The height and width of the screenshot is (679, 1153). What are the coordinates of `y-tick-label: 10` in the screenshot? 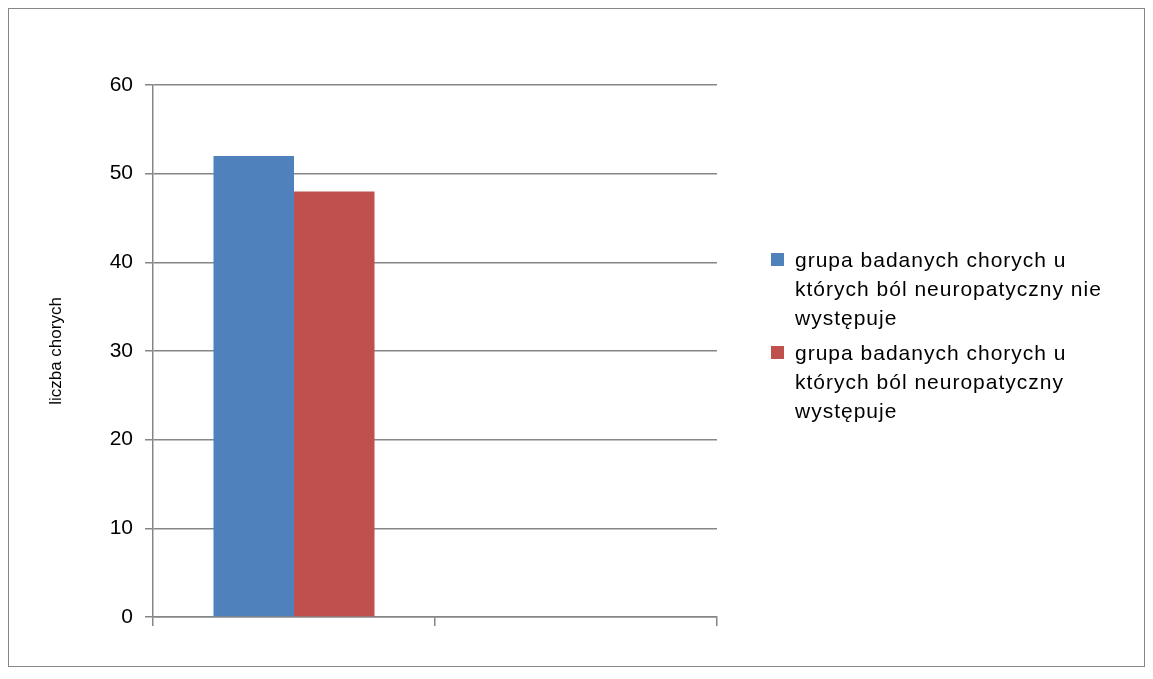 It's located at (121, 527).